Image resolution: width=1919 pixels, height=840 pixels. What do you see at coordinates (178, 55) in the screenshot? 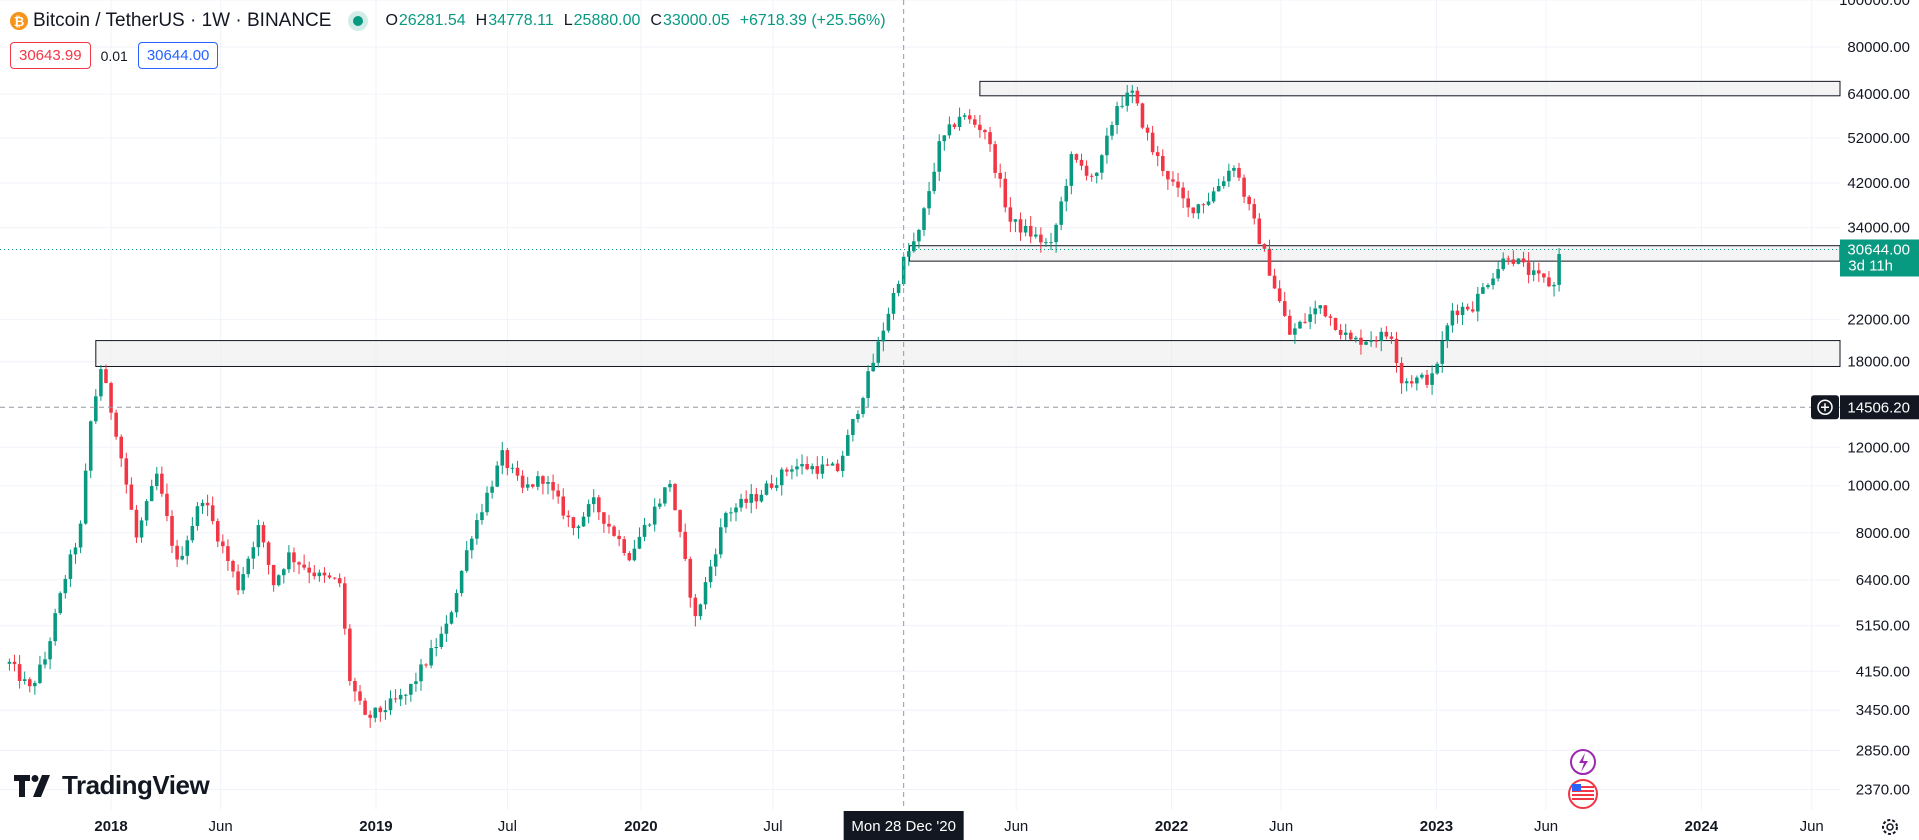
I see `buy-button: 30644.00` at bounding box center [178, 55].